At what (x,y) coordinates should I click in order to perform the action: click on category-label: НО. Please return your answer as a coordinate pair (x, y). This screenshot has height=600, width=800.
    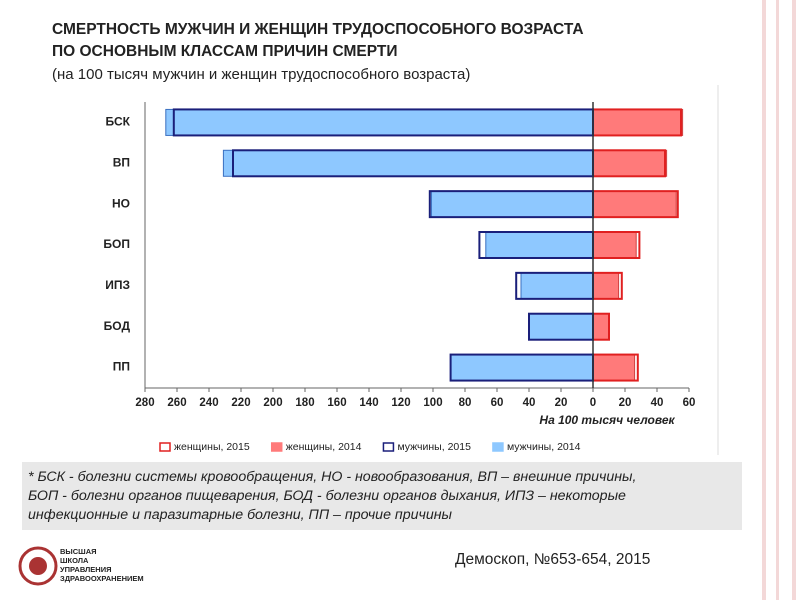
    Looking at the image, I should click on (121, 203).